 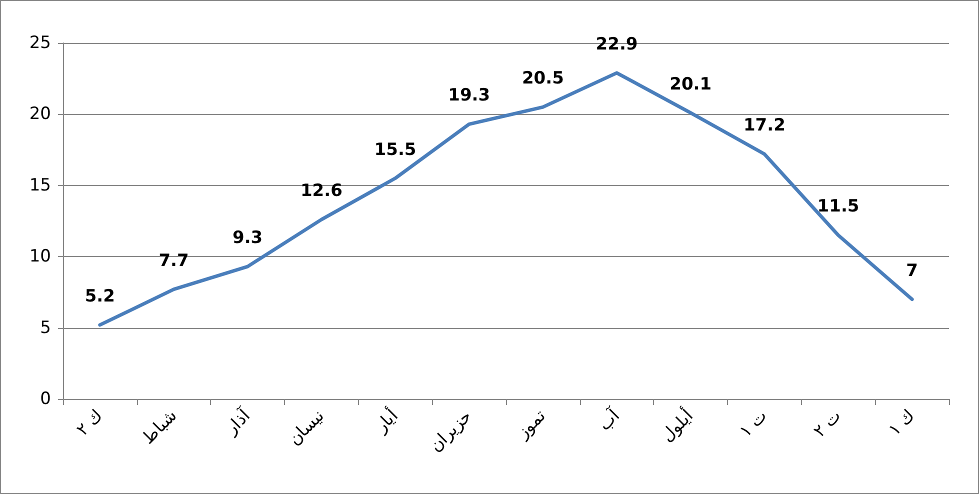 What do you see at coordinates (451, 431) in the screenshot?
I see `x-tick-label: حزيران` at bounding box center [451, 431].